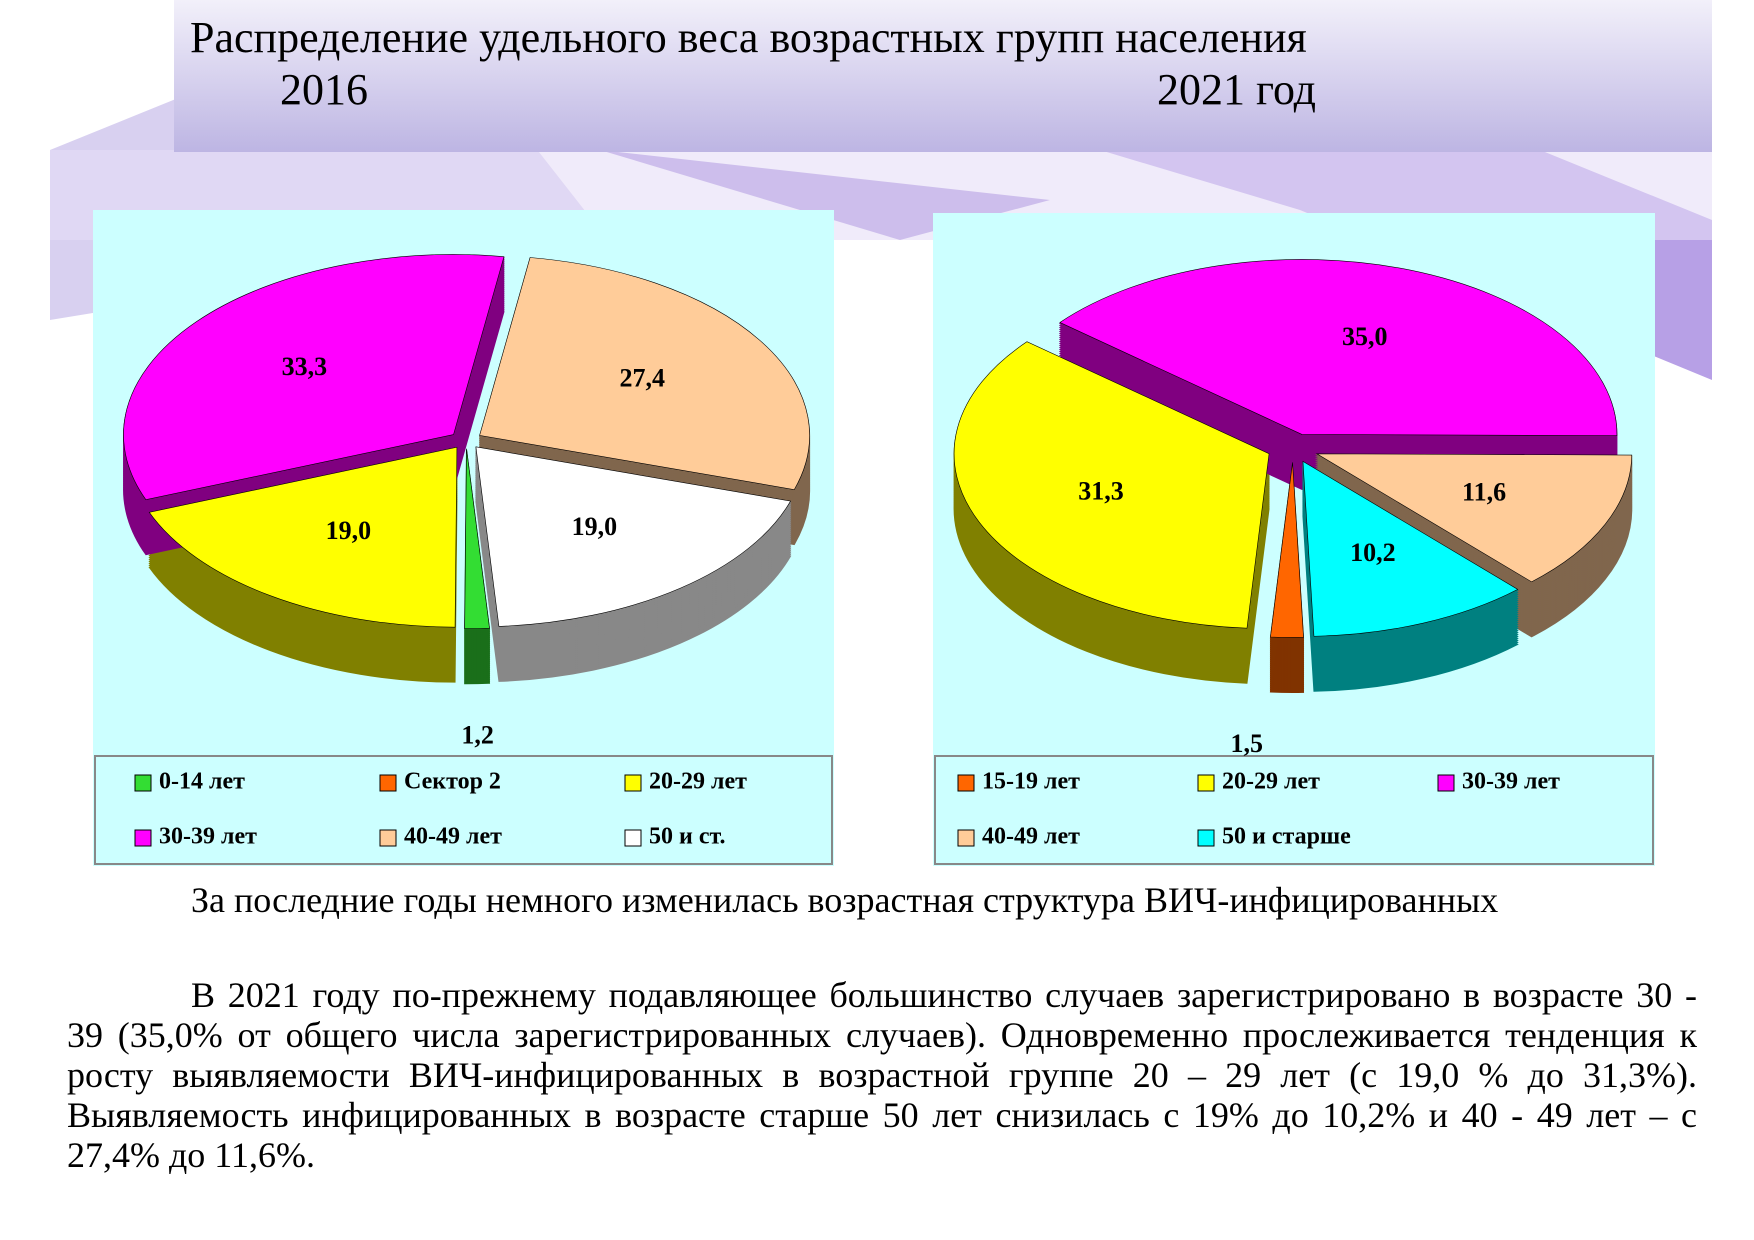 The height and width of the screenshot is (1240, 1754). What do you see at coordinates (477, 735) in the screenshot?
I see `slice-label: 1,2` at bounding box center [477, 735].